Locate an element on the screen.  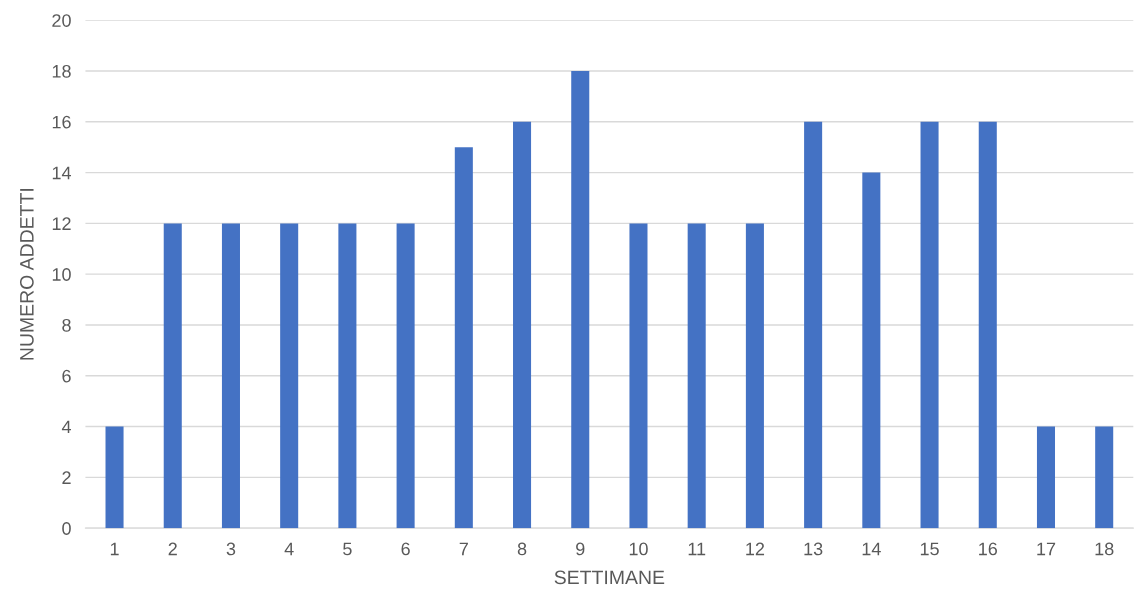
x-tick-label: 15 is located at coordinates (929, 549).